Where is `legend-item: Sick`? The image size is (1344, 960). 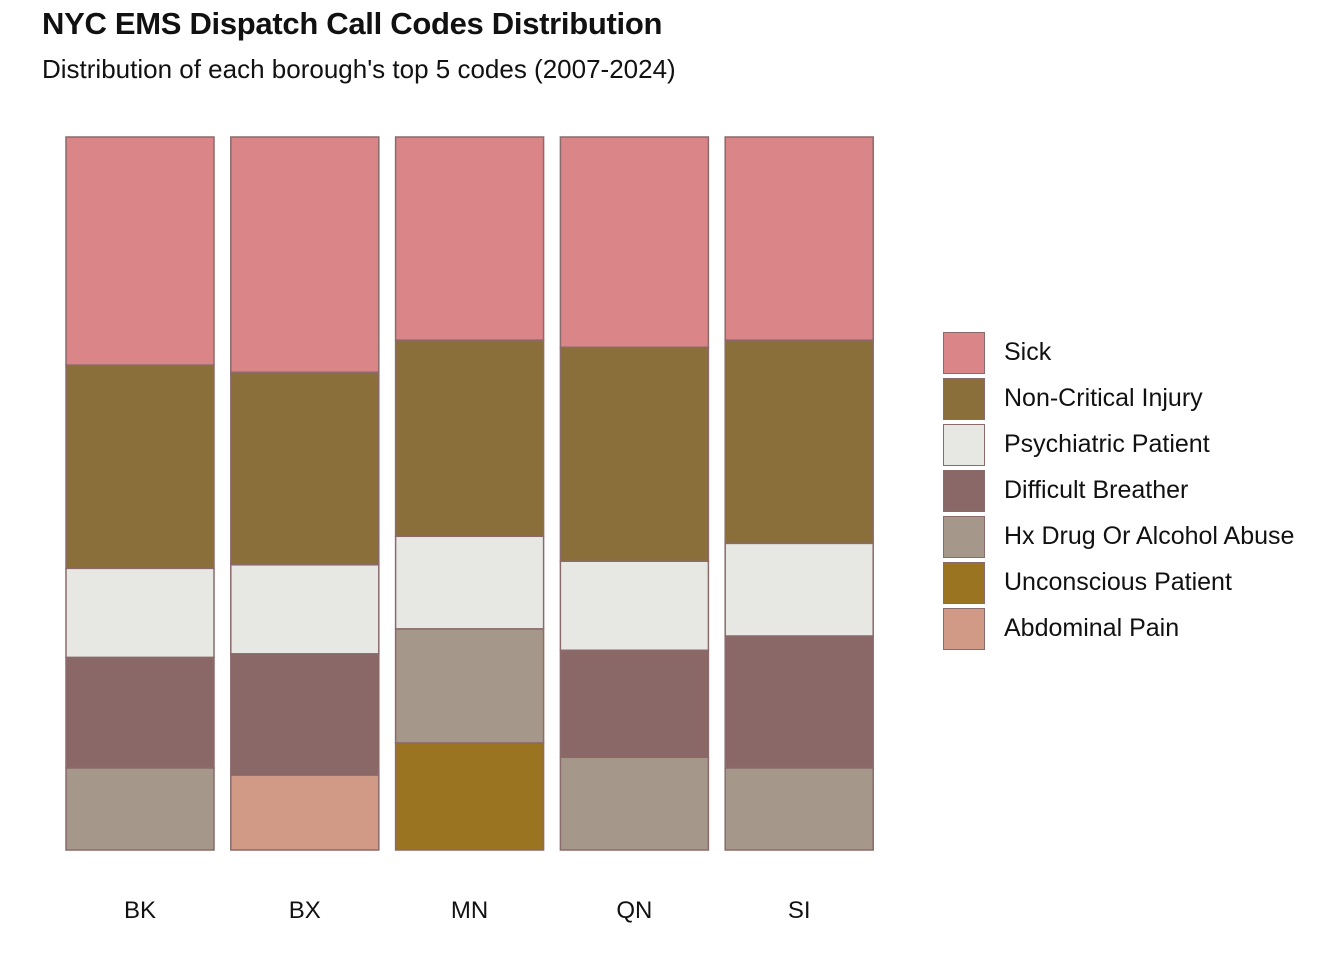
legend-item: Sick is located at coordinates (1143, 355).